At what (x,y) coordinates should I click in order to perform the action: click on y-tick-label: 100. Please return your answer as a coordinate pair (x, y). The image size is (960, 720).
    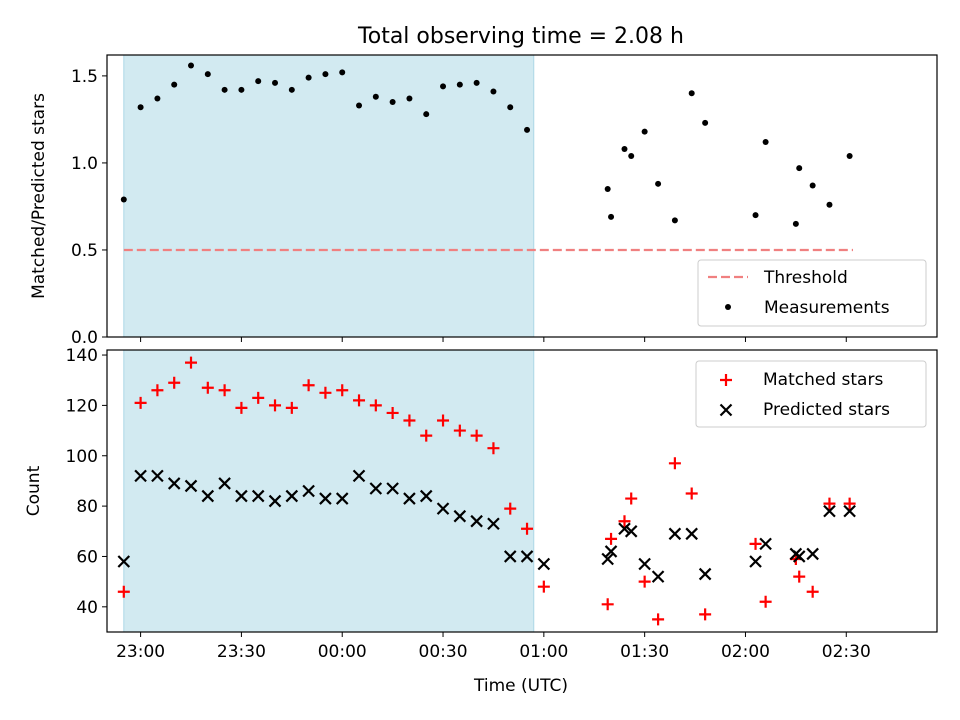
    Looking at the image, I should click on (82, 457).